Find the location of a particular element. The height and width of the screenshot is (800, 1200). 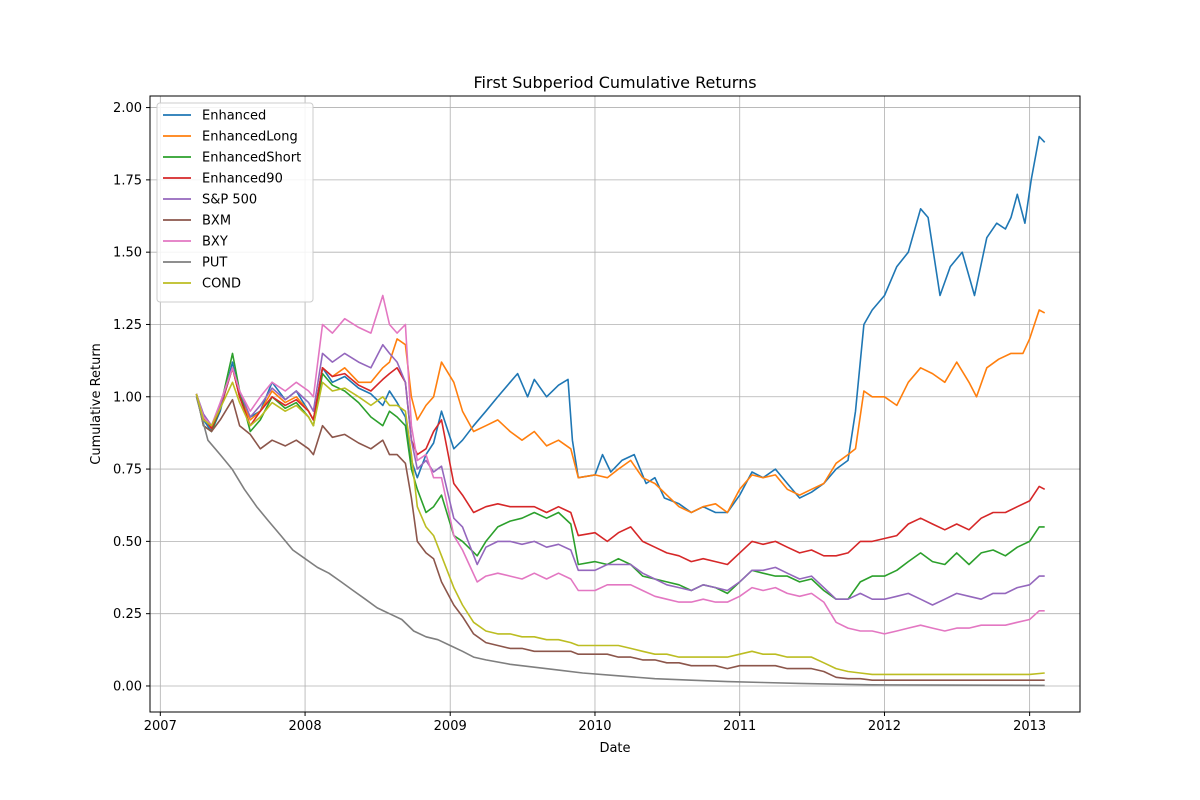

x-tick-label: 2011 is located at coordinates (739, 726).